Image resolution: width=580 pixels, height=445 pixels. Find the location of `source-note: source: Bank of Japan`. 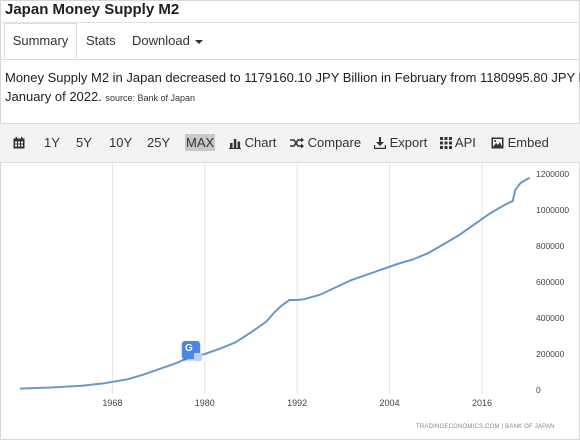

source-note: source: Bank of Japan is located at coordinates (150, 98).